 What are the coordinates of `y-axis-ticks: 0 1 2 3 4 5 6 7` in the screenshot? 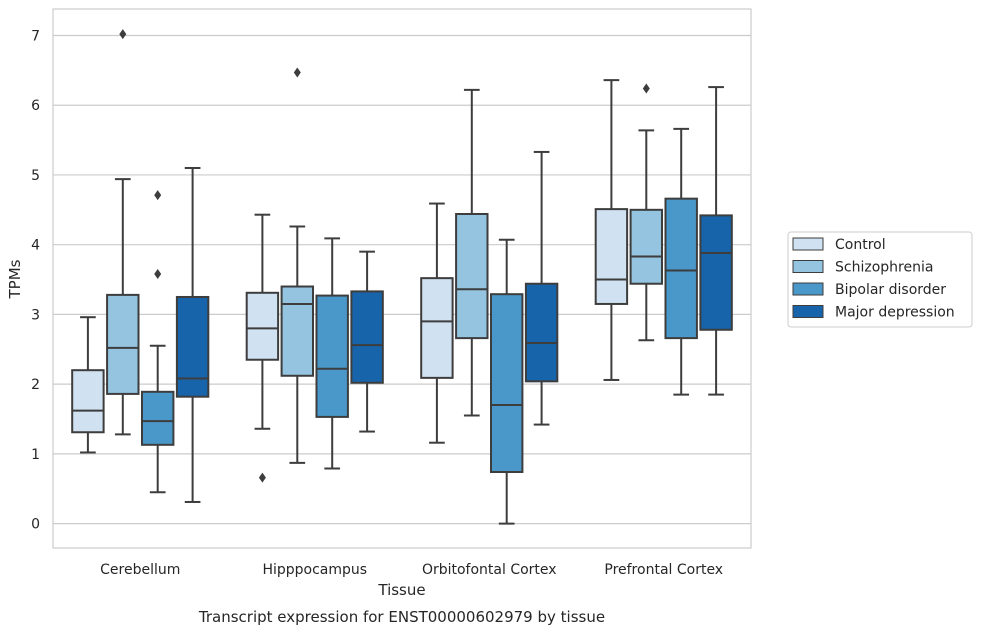 It's located at (35, 280).